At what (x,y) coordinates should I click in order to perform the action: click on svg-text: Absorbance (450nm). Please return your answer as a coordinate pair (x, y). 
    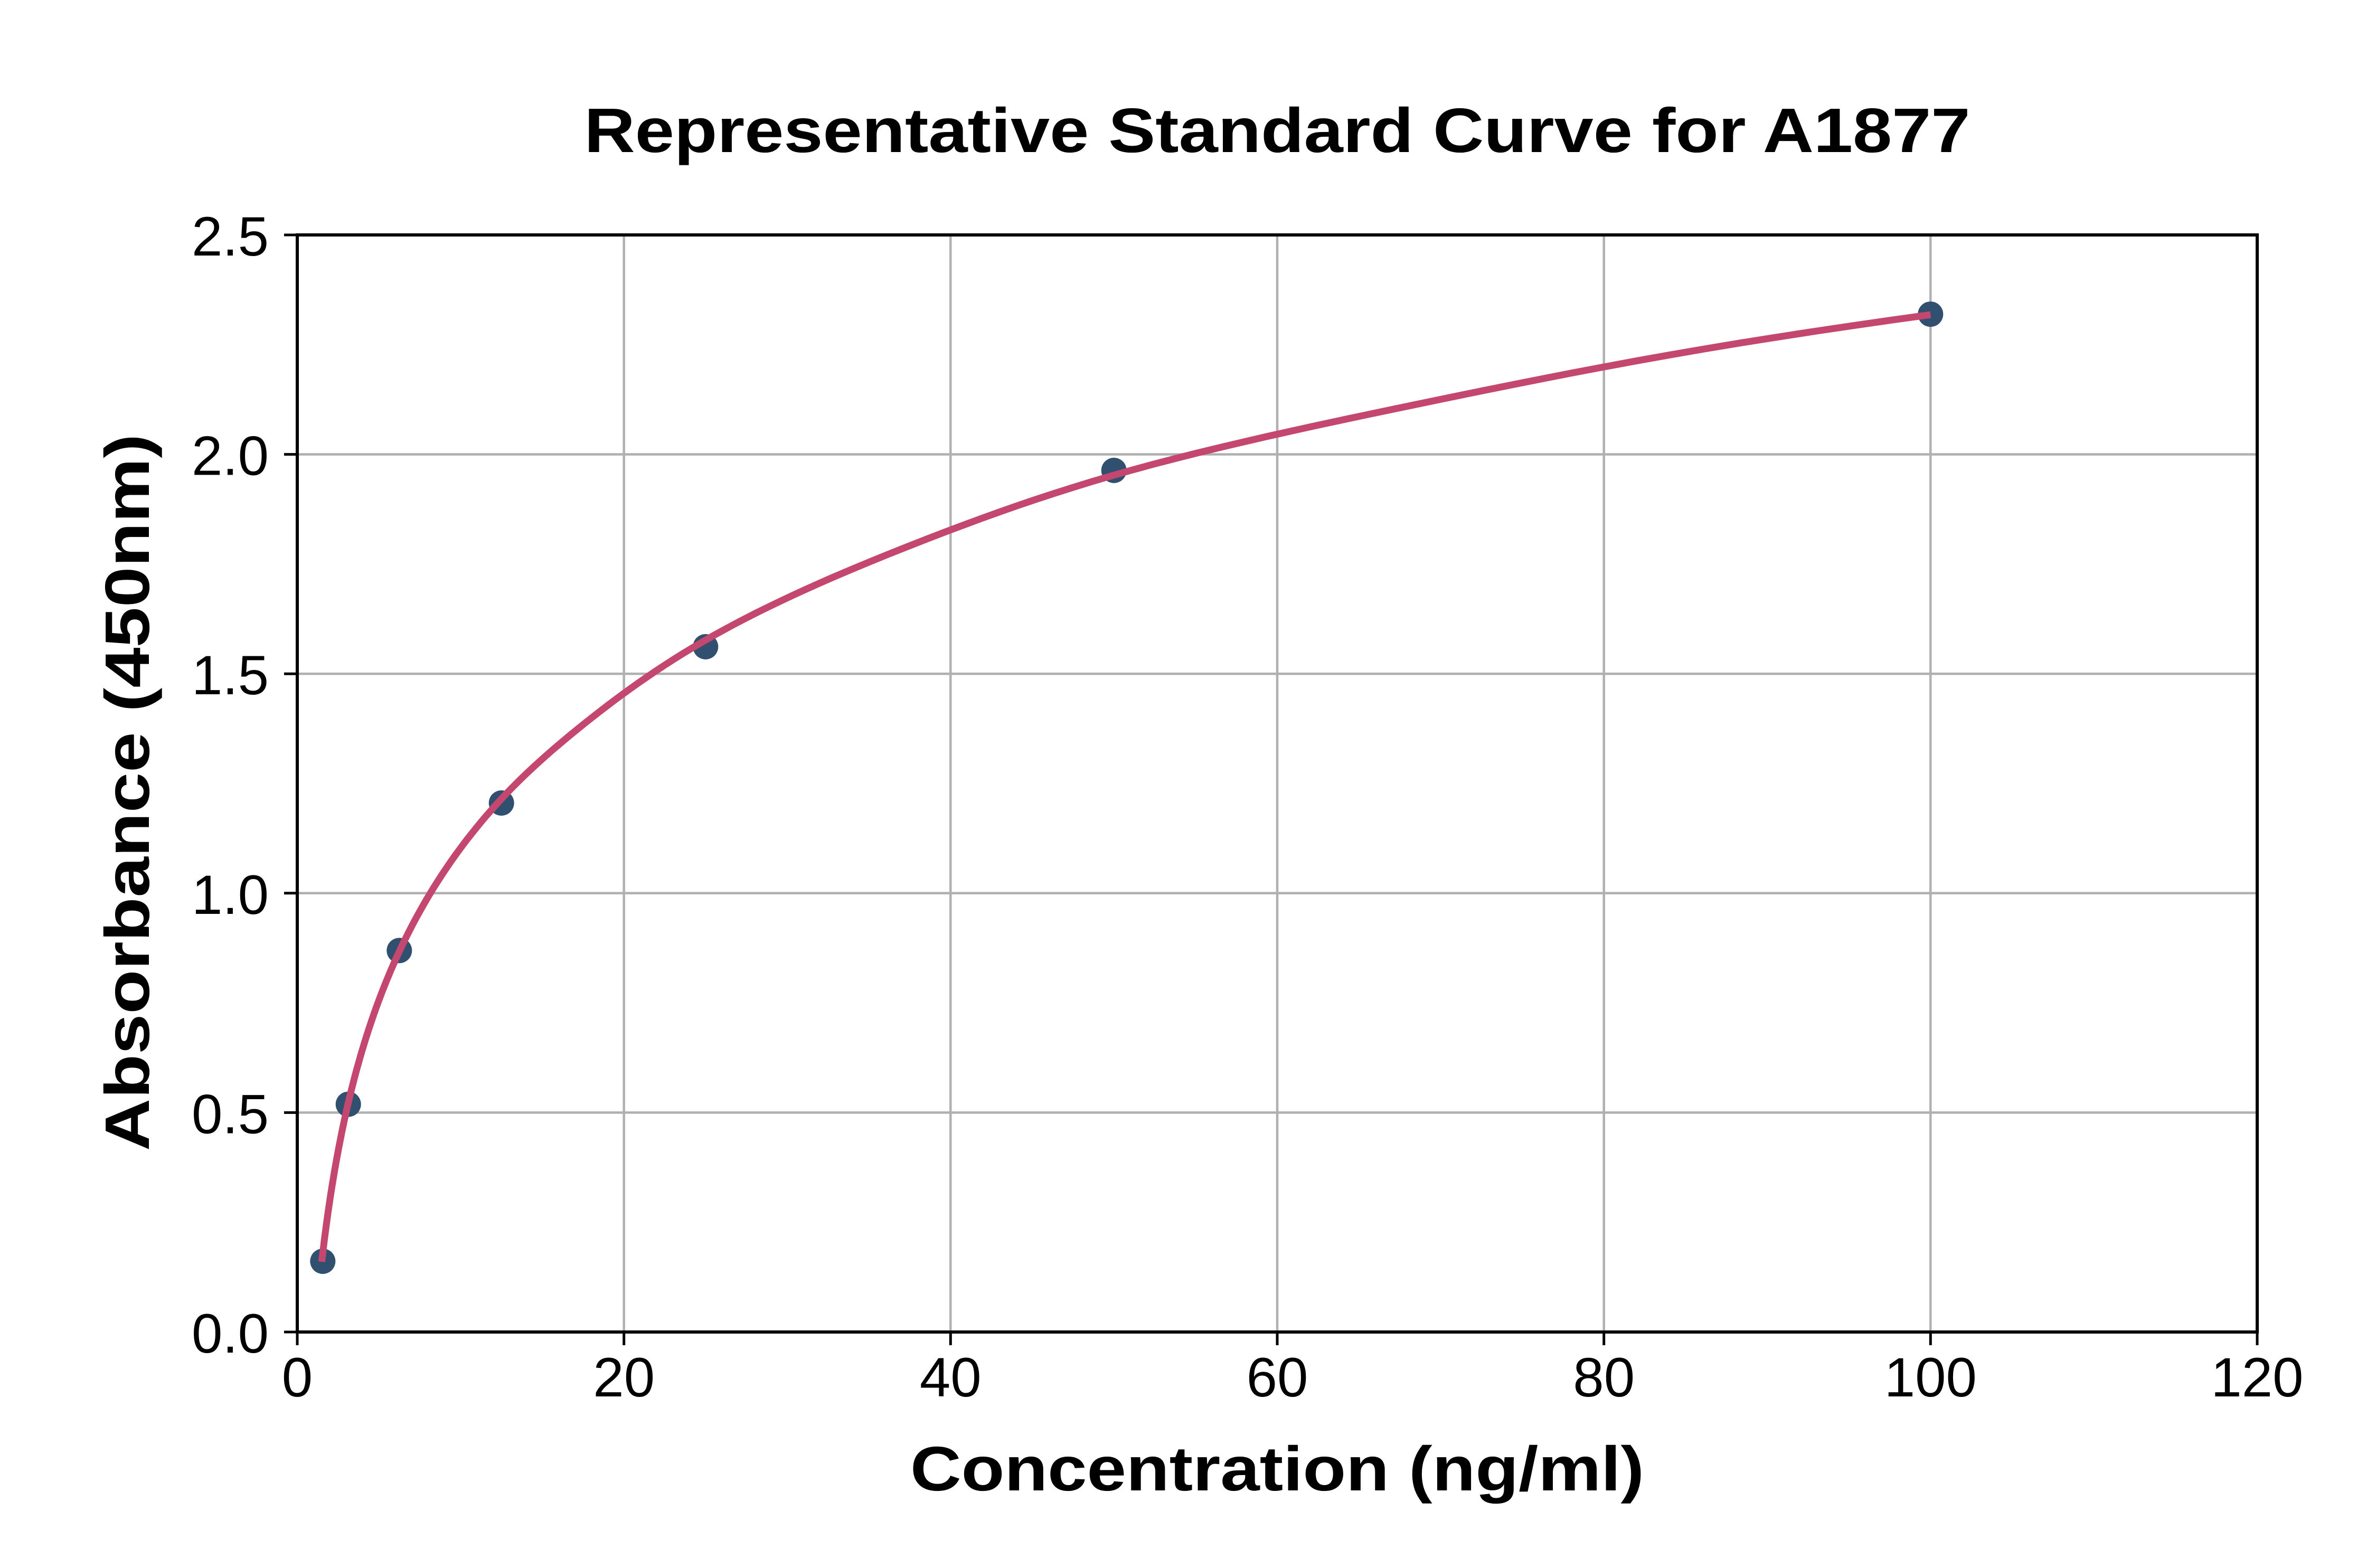
    Looking at the image, I should click on (128, 792).